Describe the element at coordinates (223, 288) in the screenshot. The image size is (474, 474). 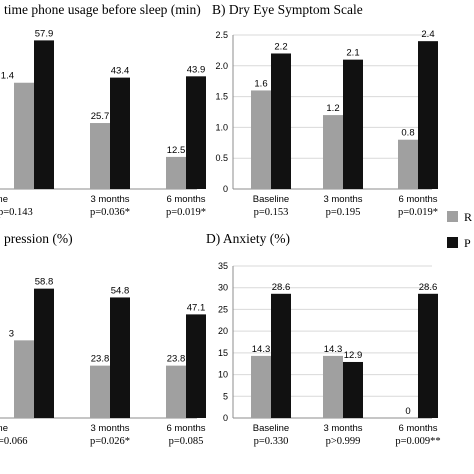
I see `y-tick-label: 30` at that location.